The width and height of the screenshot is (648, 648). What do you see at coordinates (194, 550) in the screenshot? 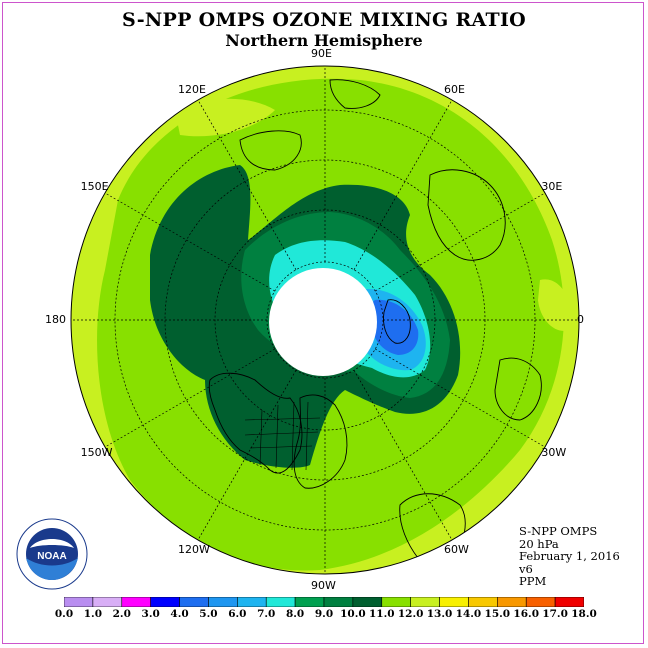
I see `longitude-label: 120W` at bounding box center [194, 550].